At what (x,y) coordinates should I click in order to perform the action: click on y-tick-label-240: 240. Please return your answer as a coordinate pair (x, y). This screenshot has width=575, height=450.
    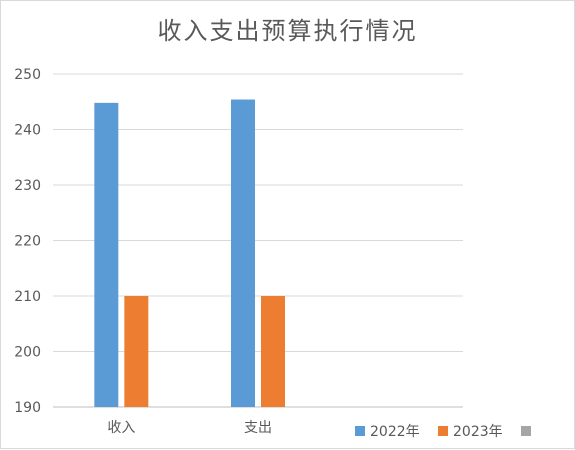
    Looking at the image, I should click on (27, 131).